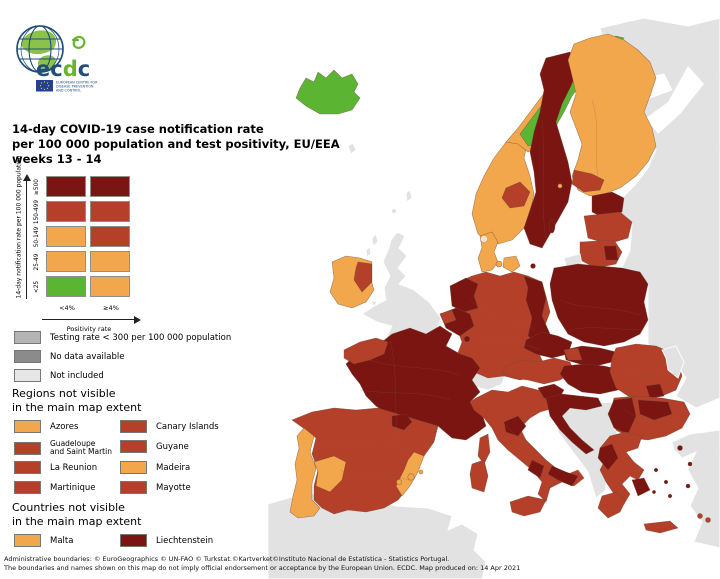 The image size is (720, 579). Describe the element at coordinates (573, 354) in the screenshot. I see `region-slovakia-west` at that location.